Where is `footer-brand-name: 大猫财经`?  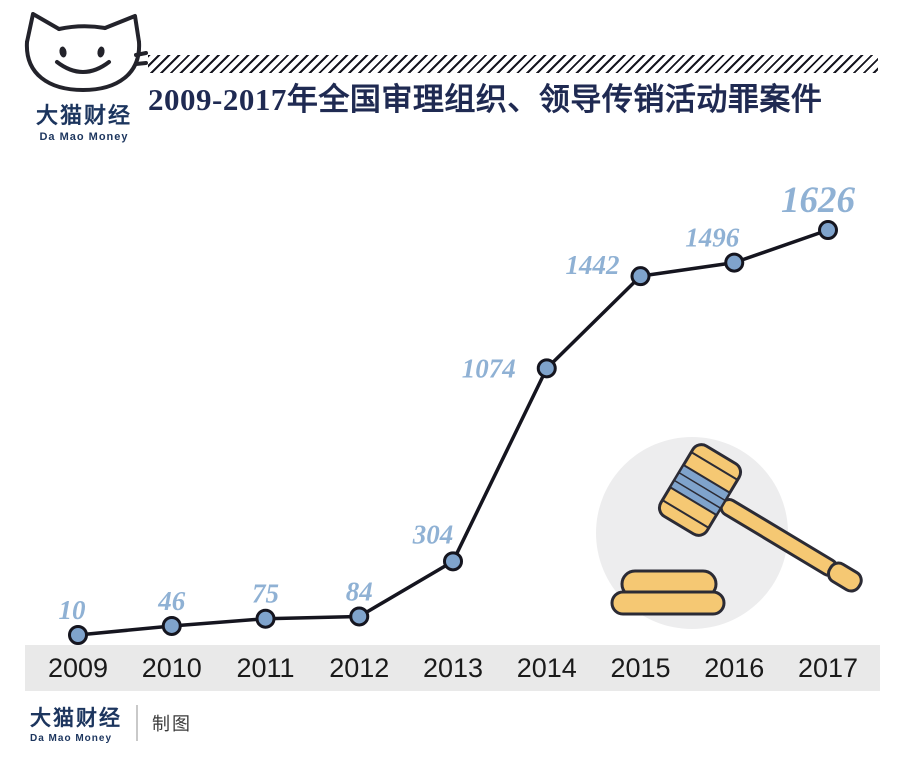
footer-brand-name: 大猫财经 is located at coordinates (76, 718).